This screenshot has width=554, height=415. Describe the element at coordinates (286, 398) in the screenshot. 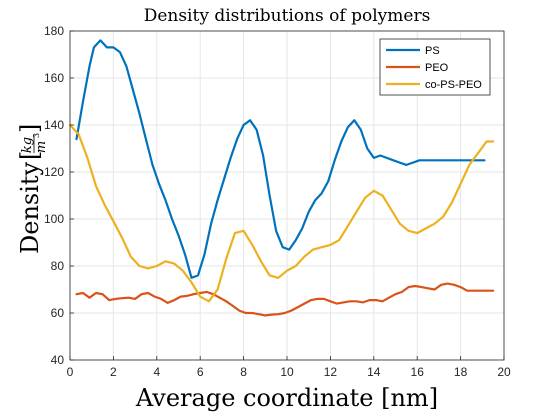

I see `x-axis-label: Average coordinate [nm]` at that location.